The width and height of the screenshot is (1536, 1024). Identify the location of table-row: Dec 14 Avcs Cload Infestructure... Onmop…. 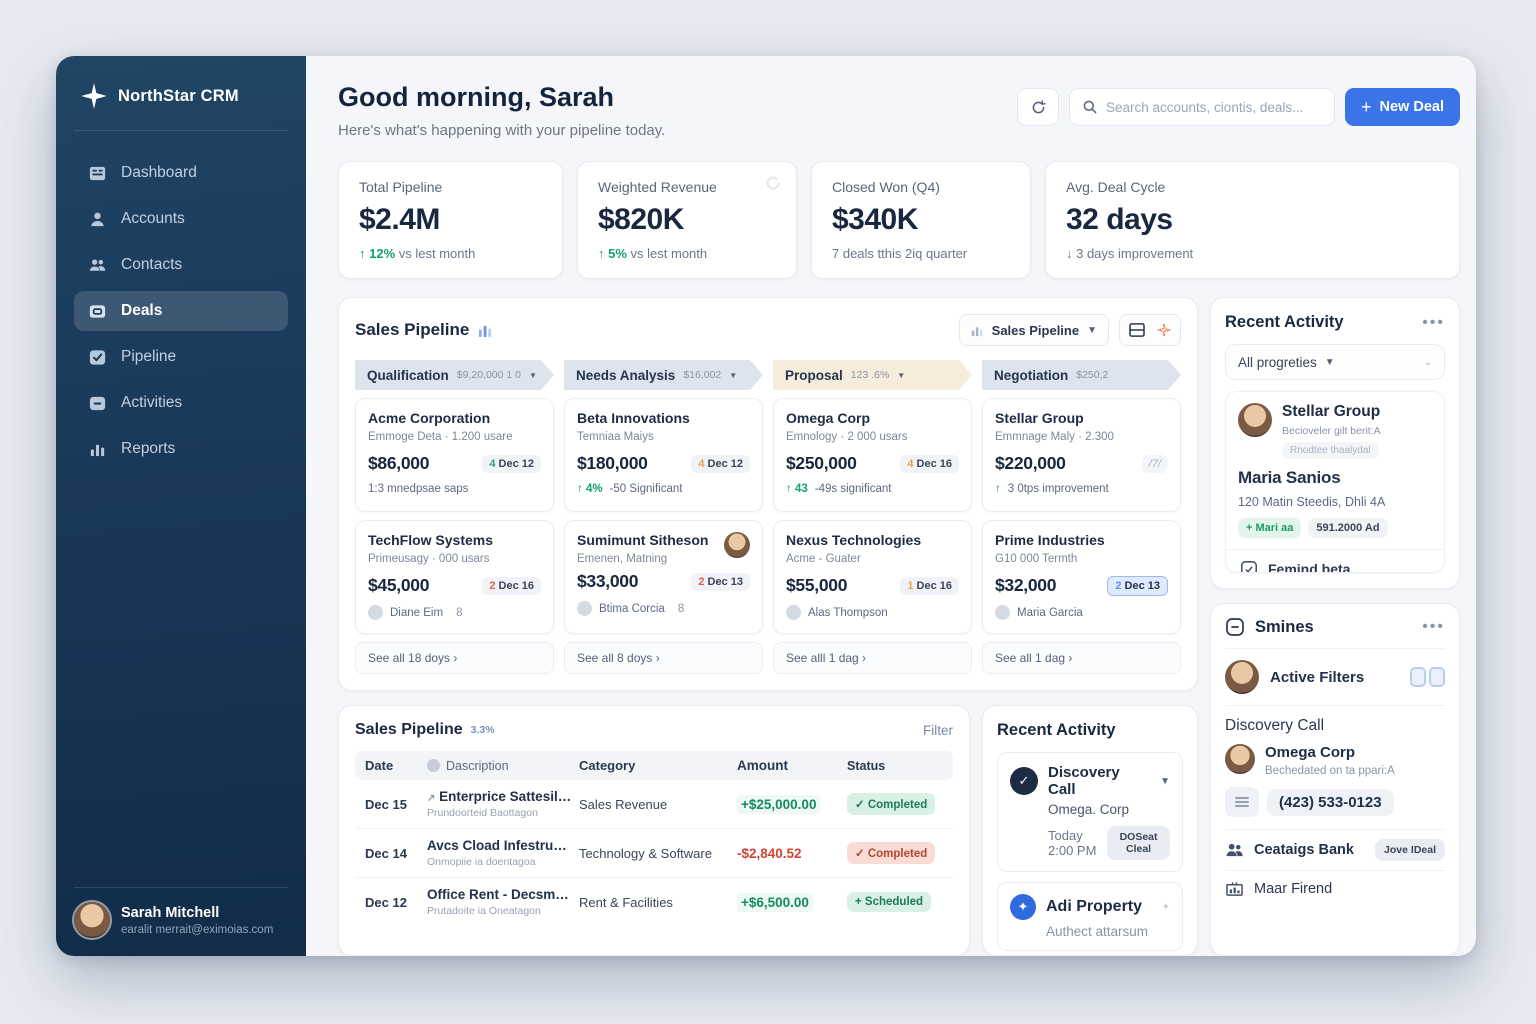
(654, 853).